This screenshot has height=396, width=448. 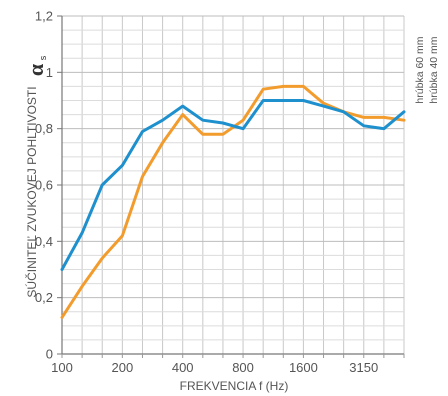 What do you see at coordinates (44, 128) in the screenshot?
I see `y-tick-label: 0,8` at bounding box center [44, 128].